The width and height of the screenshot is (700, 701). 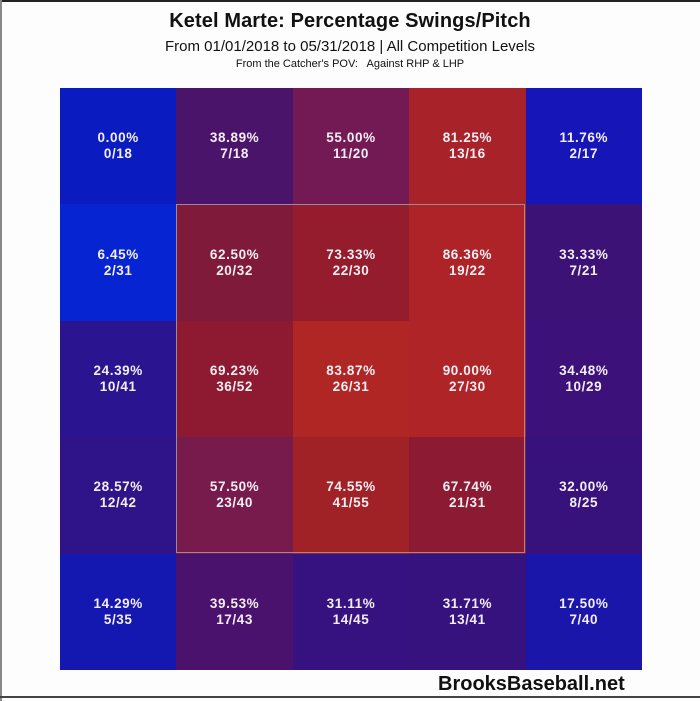 I want to click on heatmap-cell: 38.89% 7/18, so click(x=234, y=146).